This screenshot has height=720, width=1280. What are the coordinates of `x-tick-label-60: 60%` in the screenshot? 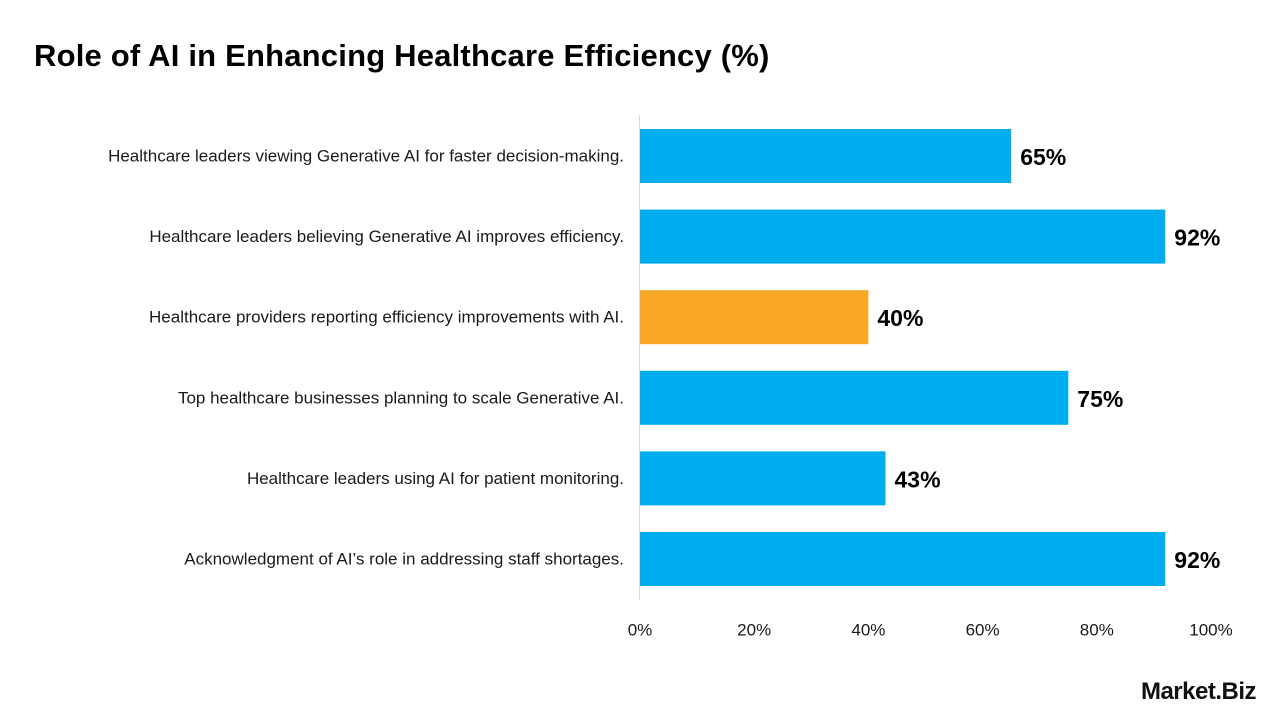 It's located at (983, 630).